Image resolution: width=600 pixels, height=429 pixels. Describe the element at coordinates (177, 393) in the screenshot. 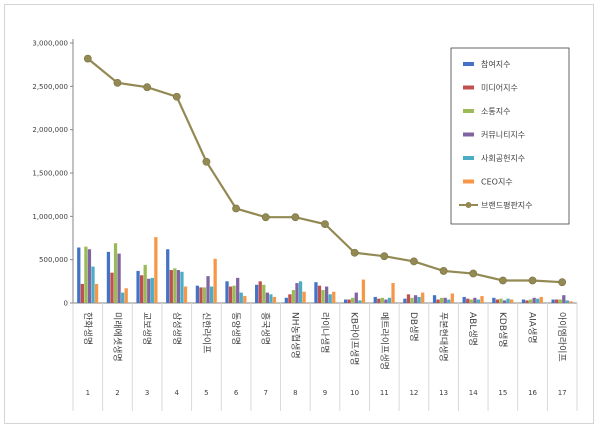

I see `rank-label: 4` at that location.